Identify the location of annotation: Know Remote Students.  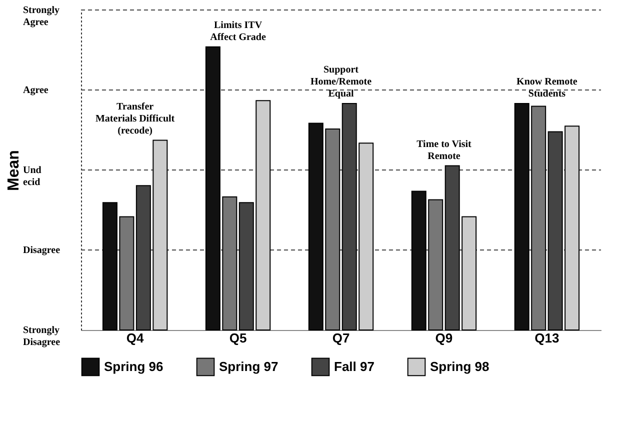
(547, 88).